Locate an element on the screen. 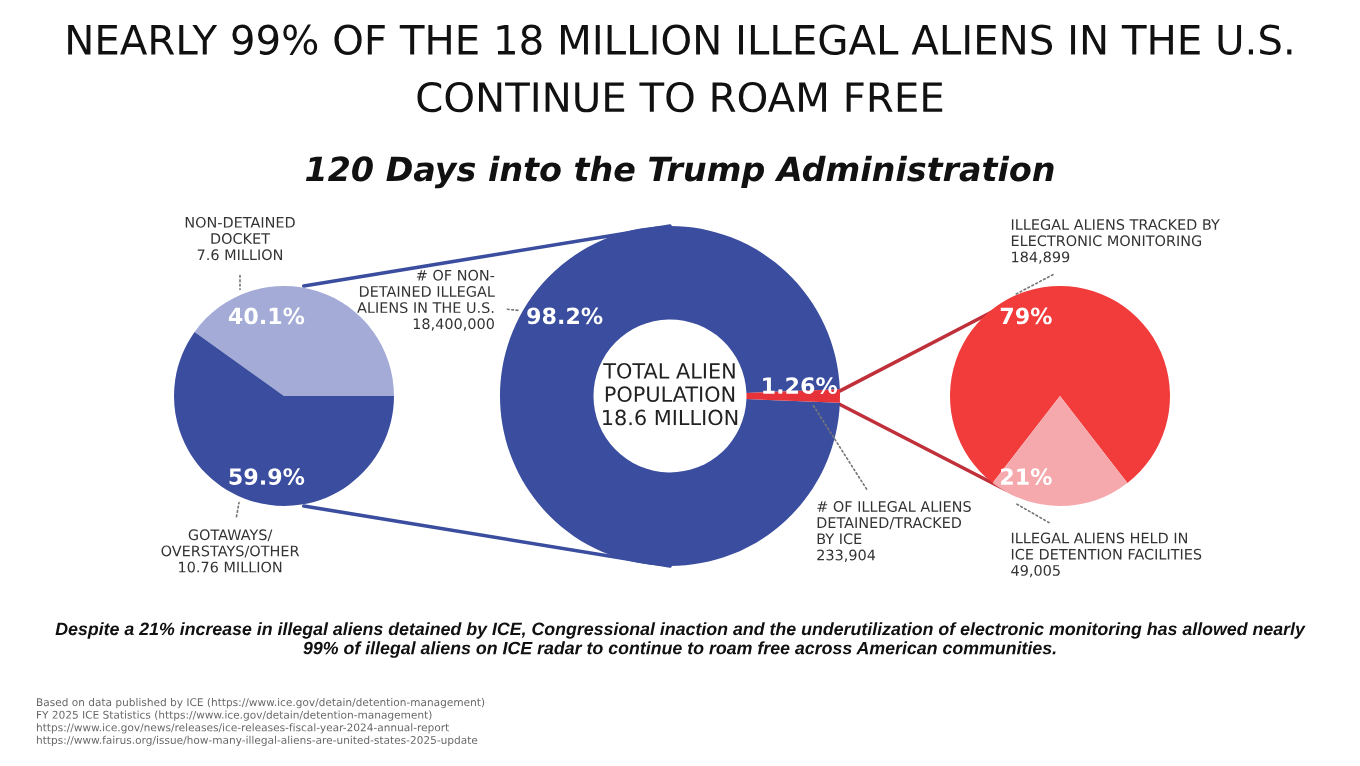 This screenshot has height=766, width=1360. data-label: 79% is located at coordinates (1026, 316).